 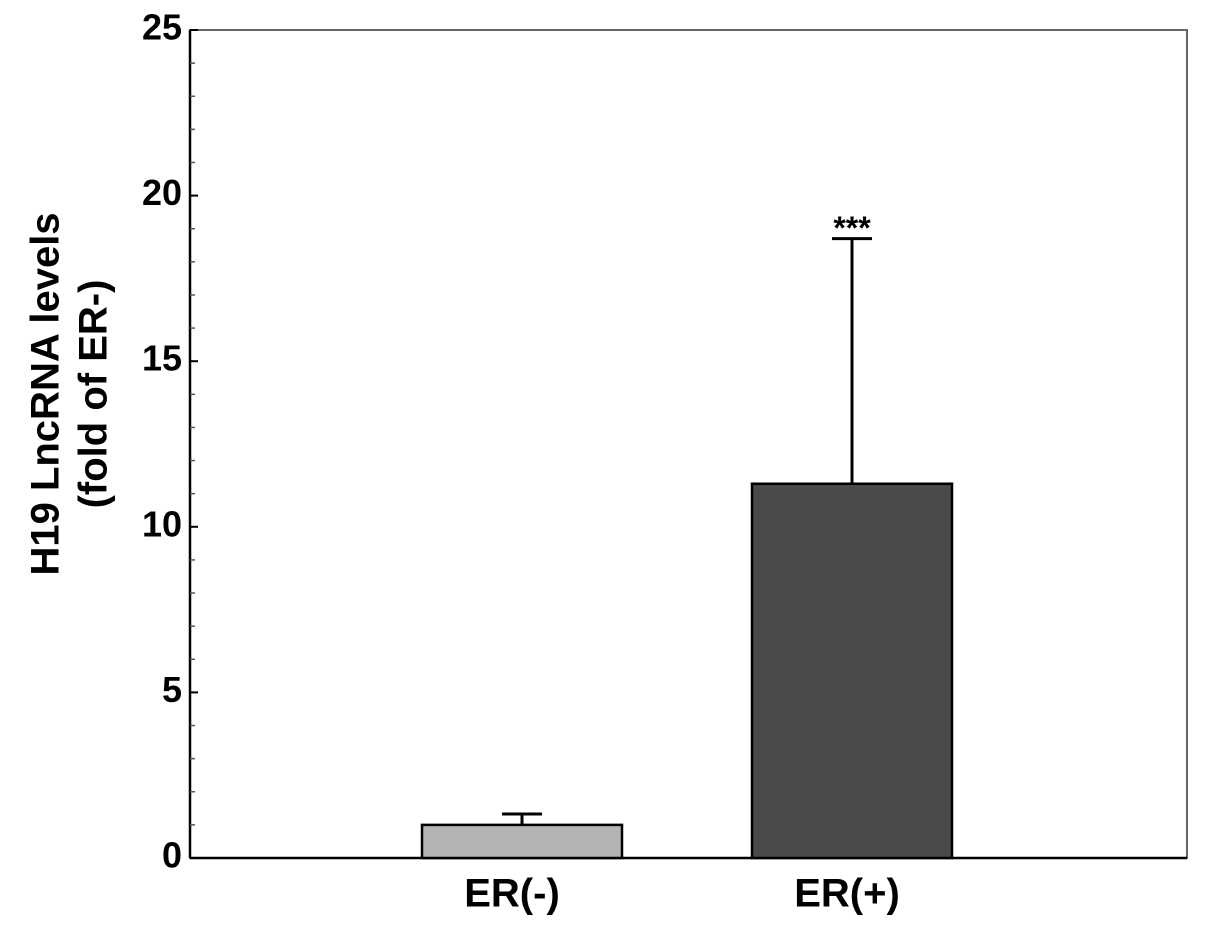 What do you see at coordinates (94, 394) in the screenshot?
I see `y-axis-title-line: (fold of ER-)` at bounding box center [94, 394].